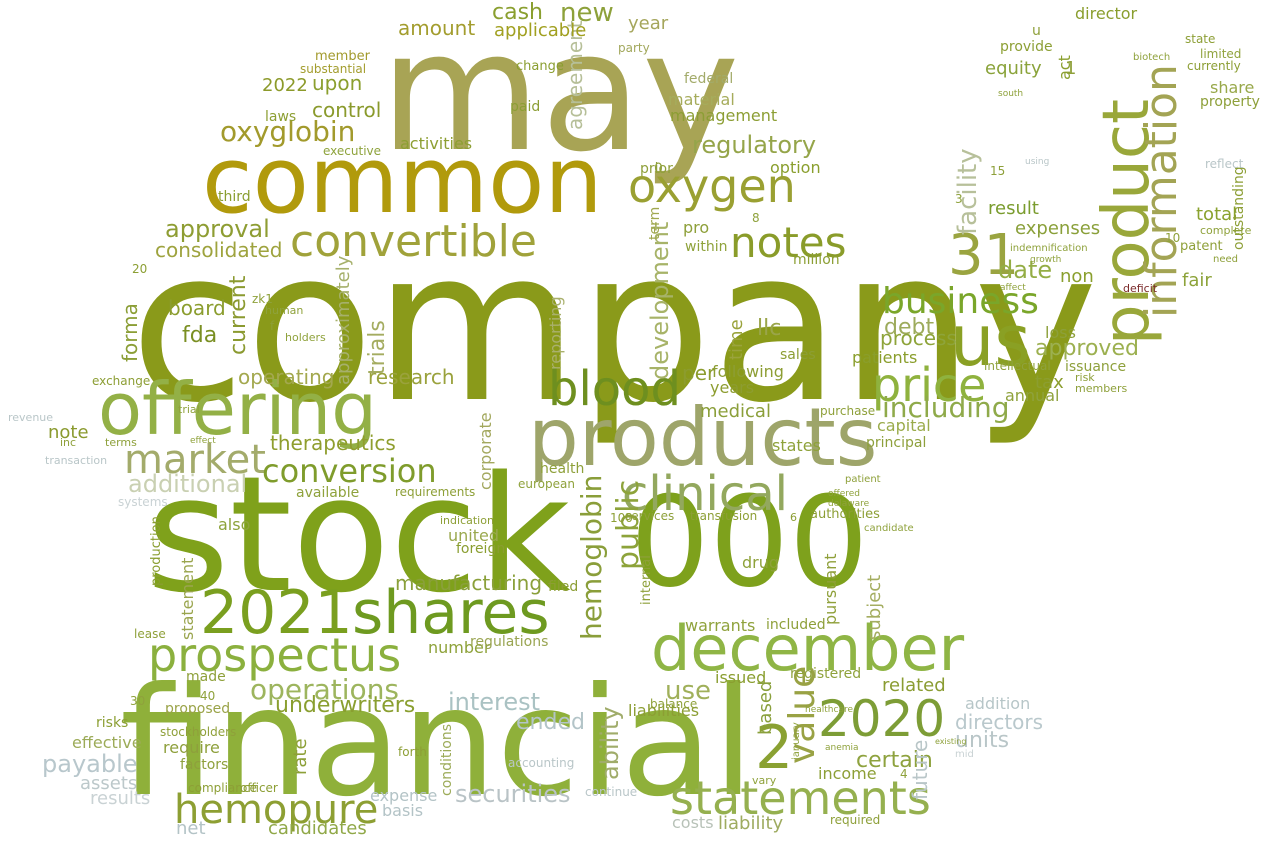 The height and width of the screenshot is (853, 1280). I want to click on word-payable: payable, so click(90, 764).